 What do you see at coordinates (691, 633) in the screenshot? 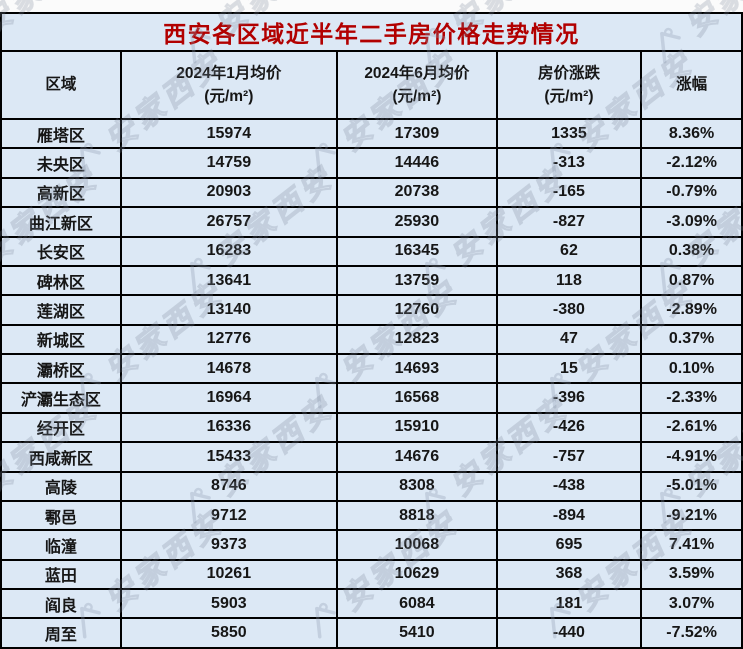
I see `value-cell: -7.52%` at bounding box center [691, 633].